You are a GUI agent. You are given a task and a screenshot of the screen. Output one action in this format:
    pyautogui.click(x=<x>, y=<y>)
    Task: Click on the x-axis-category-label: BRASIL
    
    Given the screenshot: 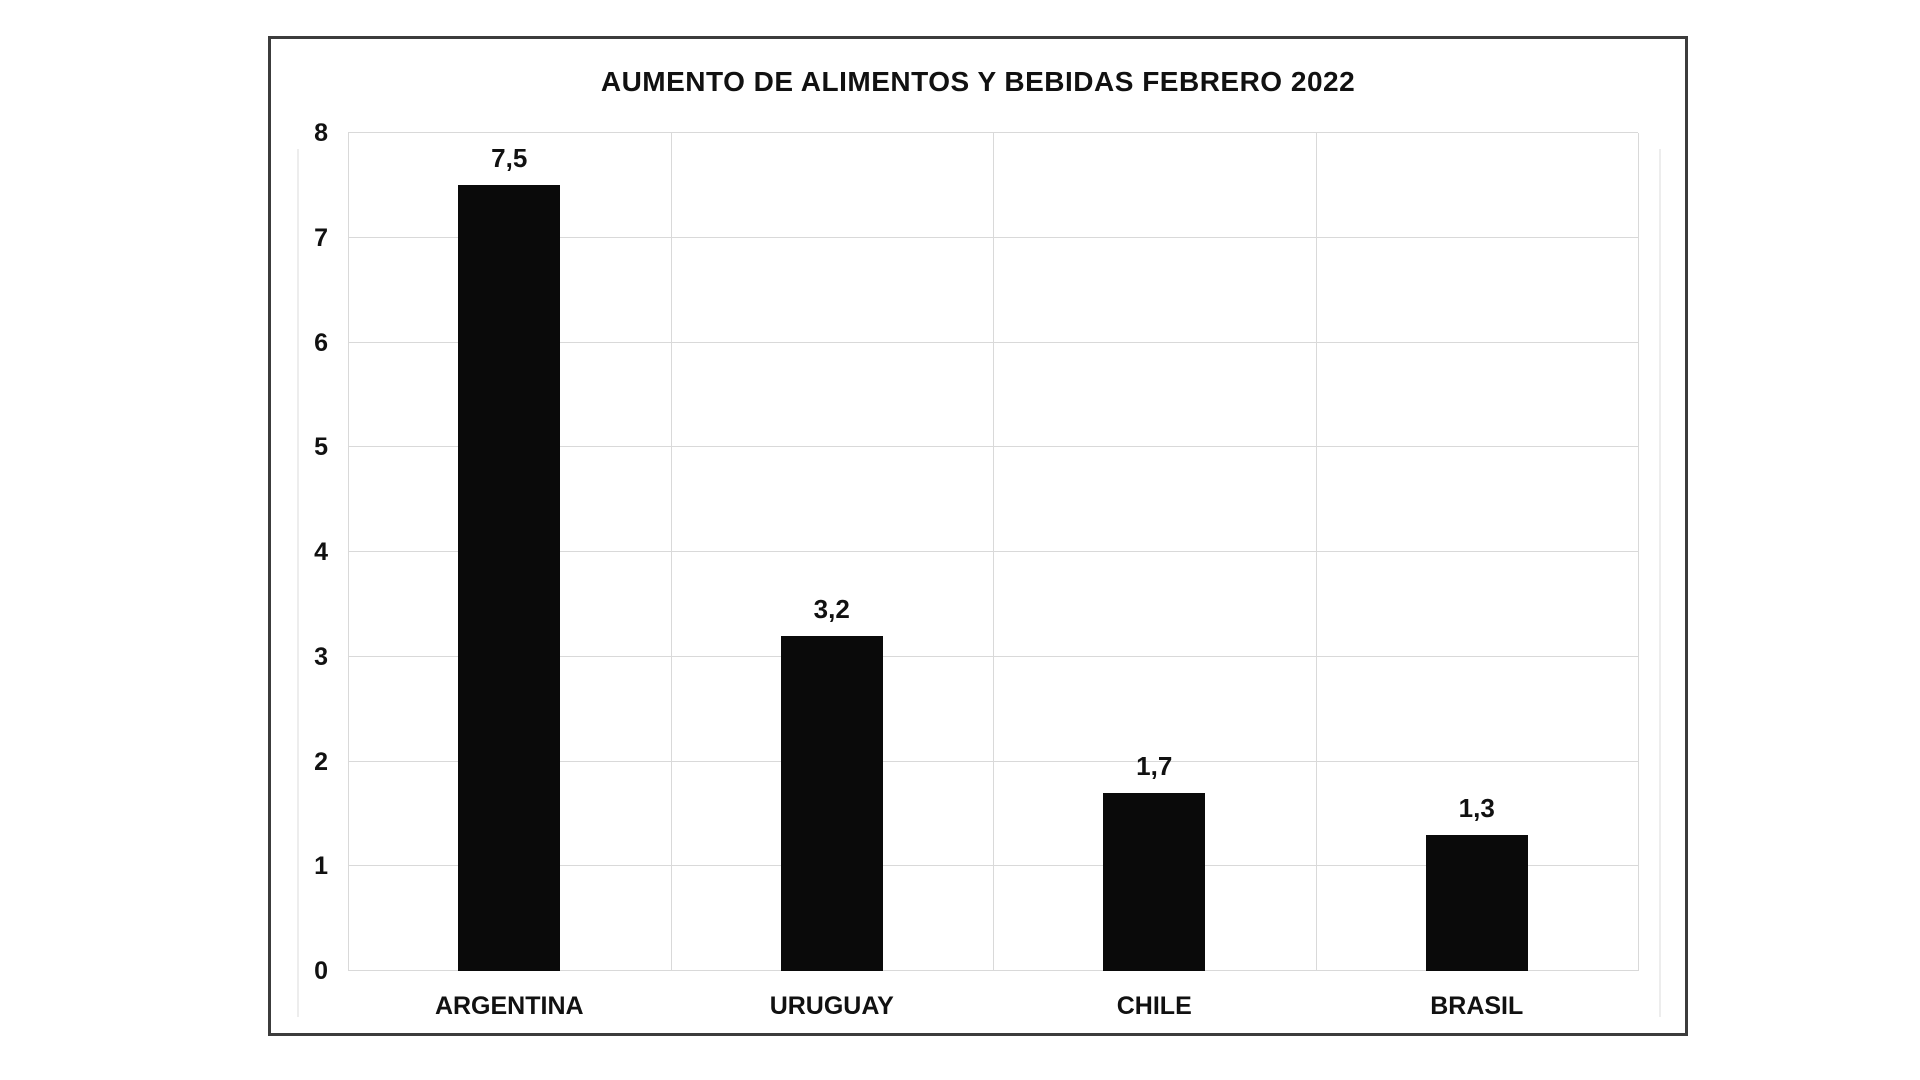 What is the action you would take?
    pyautogui.click(x=1477, y=1006)
    